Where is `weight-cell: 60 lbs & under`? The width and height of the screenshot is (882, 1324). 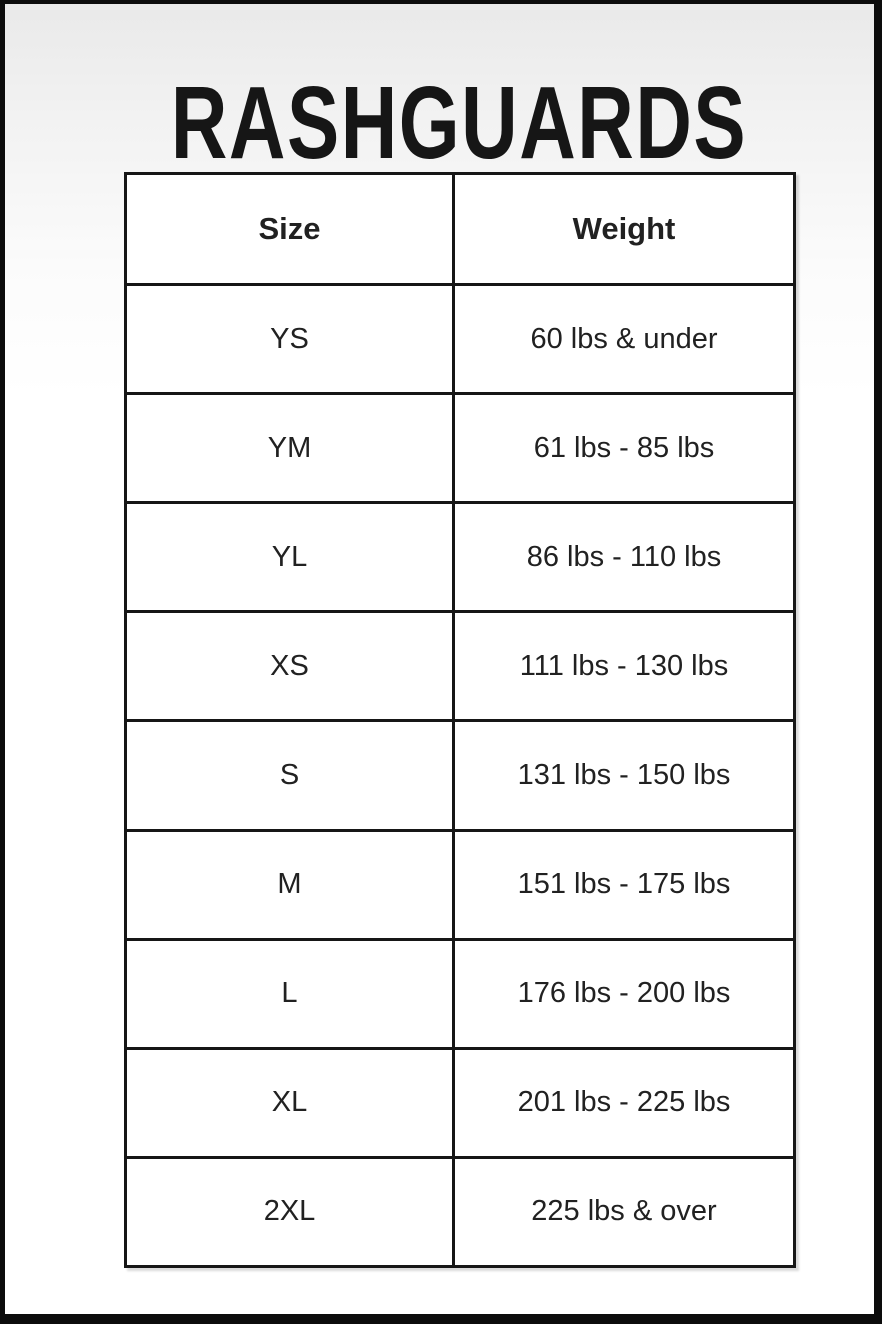
weight-cell: 60 lbs & under is located at coordinates (624, 339).